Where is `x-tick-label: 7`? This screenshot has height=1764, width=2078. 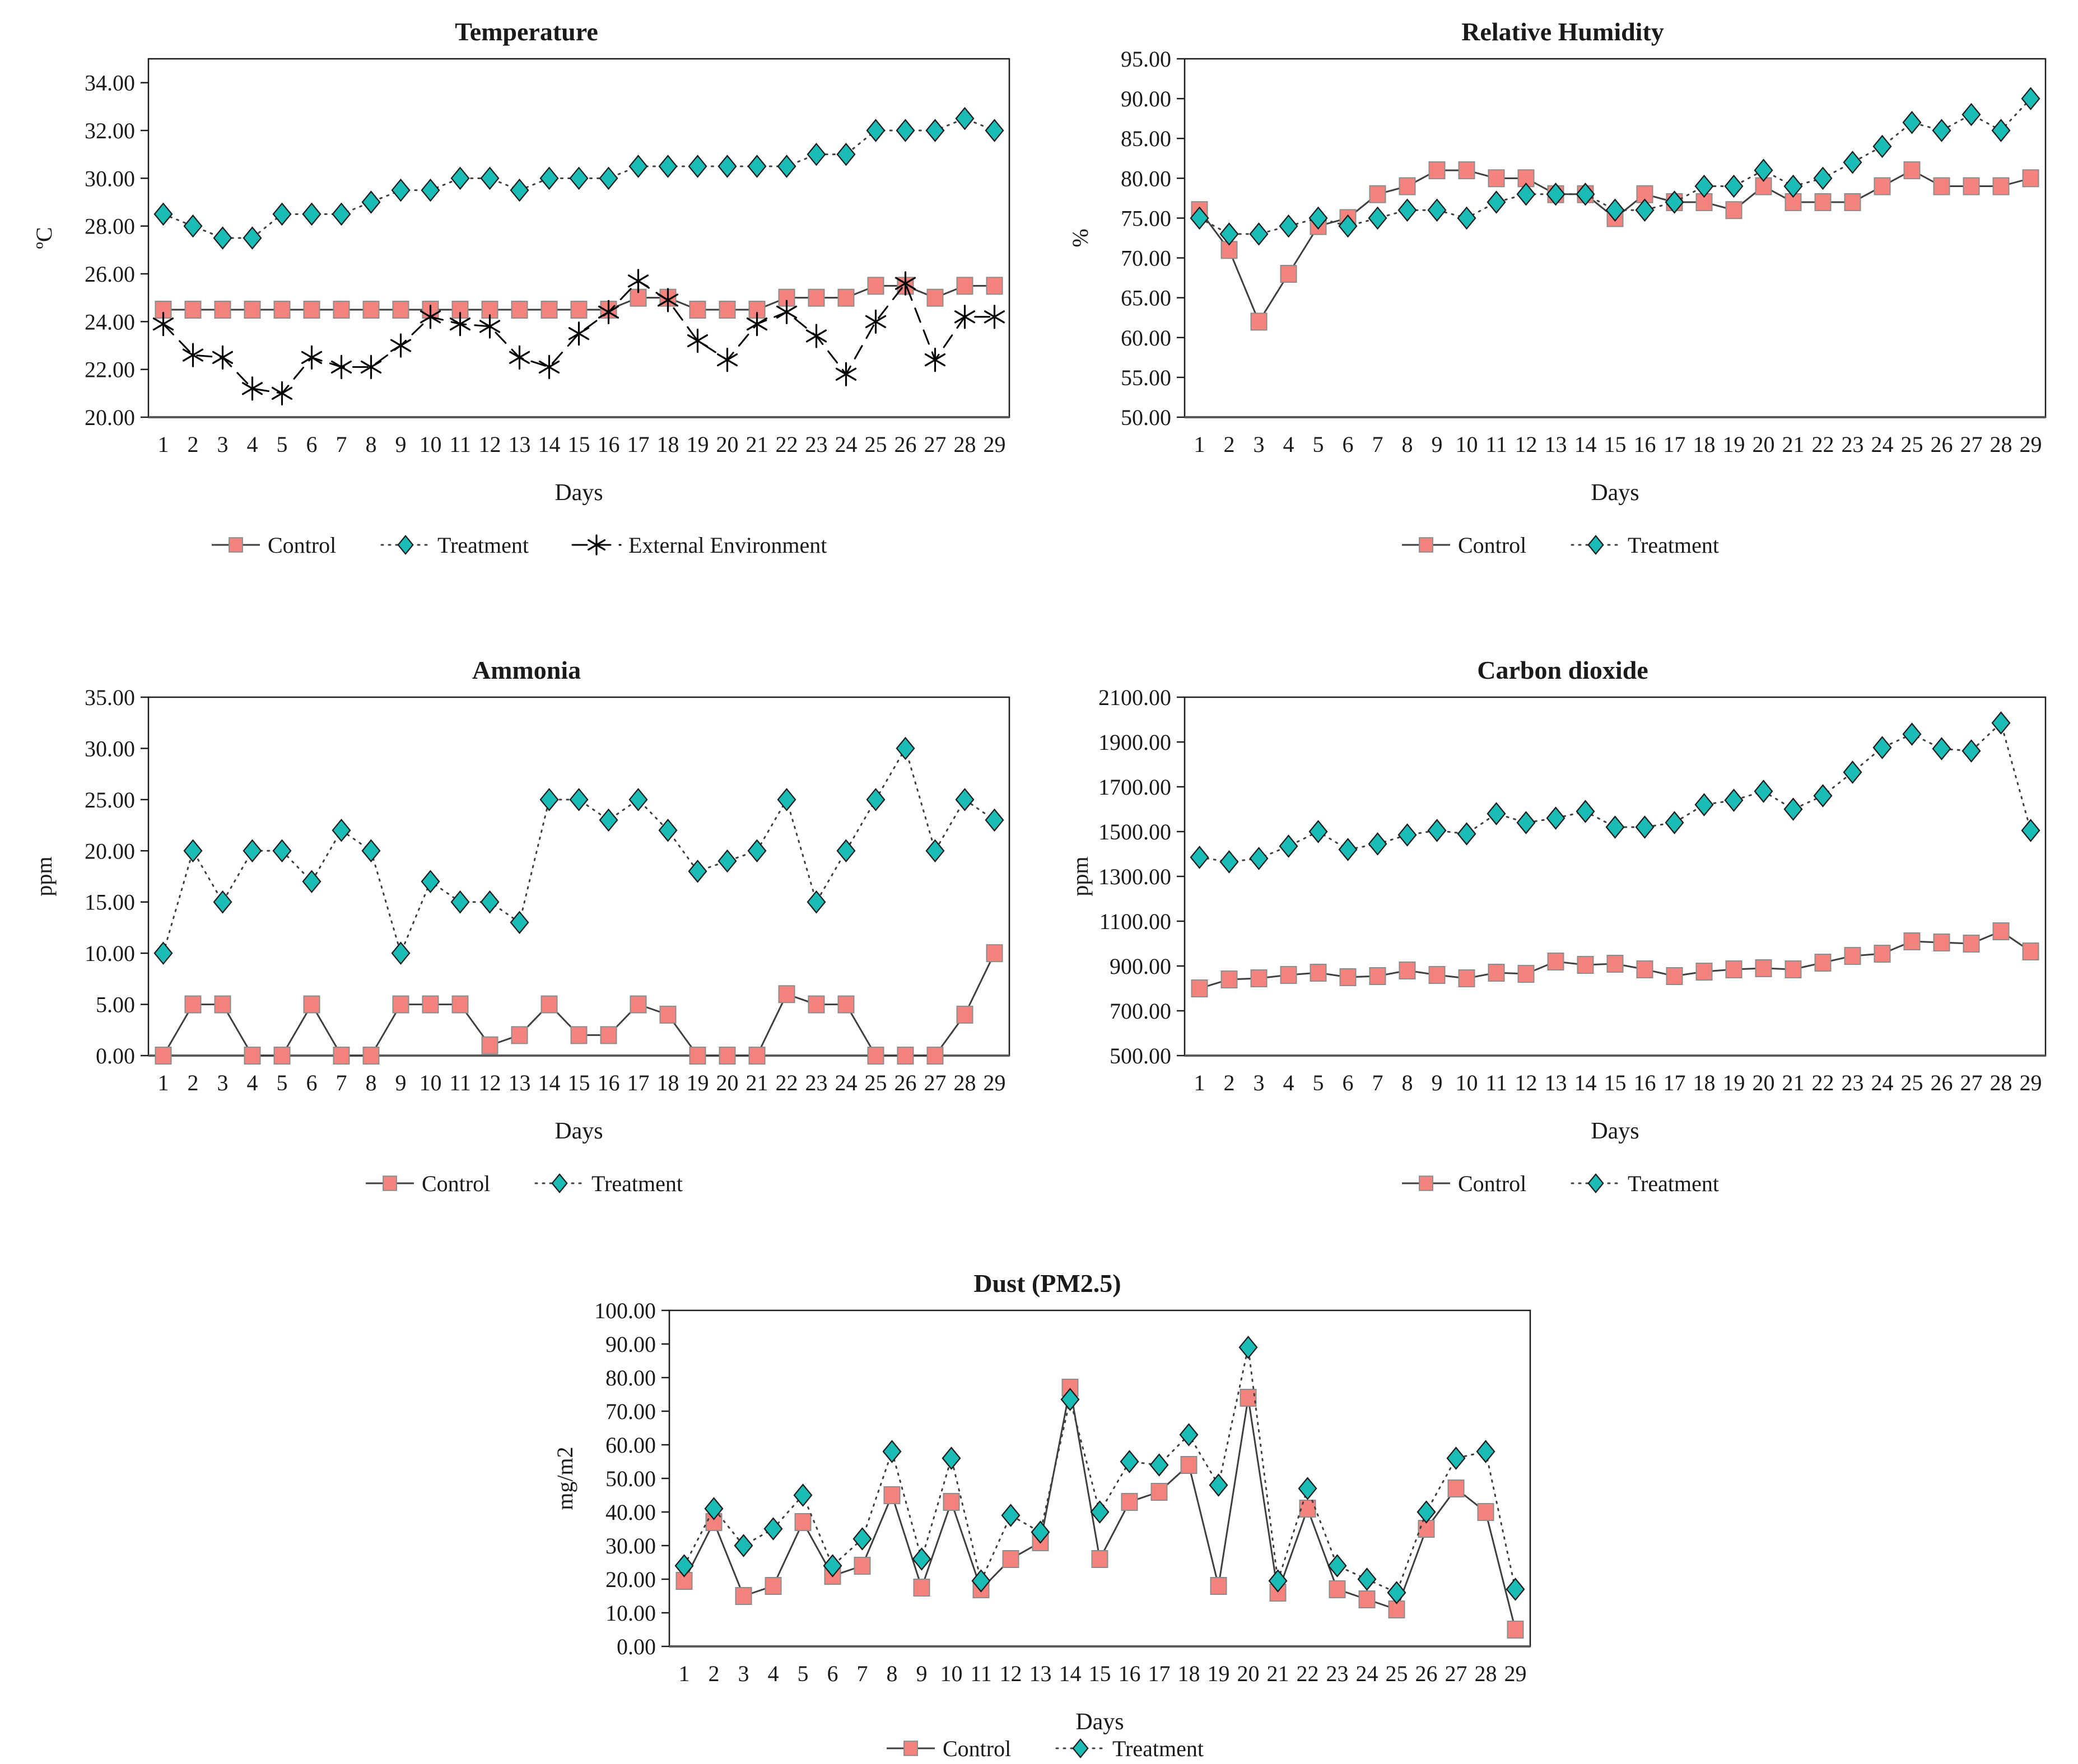 x-tick-label: 7 is located at coordinates (862, 1674).